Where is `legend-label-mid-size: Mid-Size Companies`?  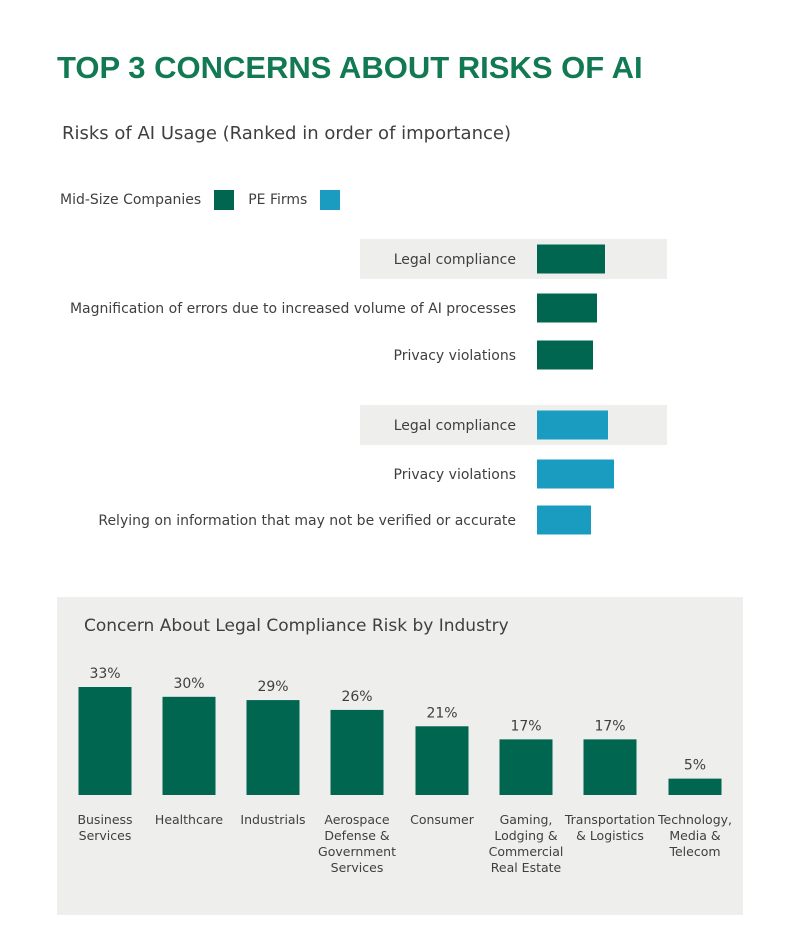
legend-label-mid-size: Mid-Size Companies is located at coordinates (131, 200).